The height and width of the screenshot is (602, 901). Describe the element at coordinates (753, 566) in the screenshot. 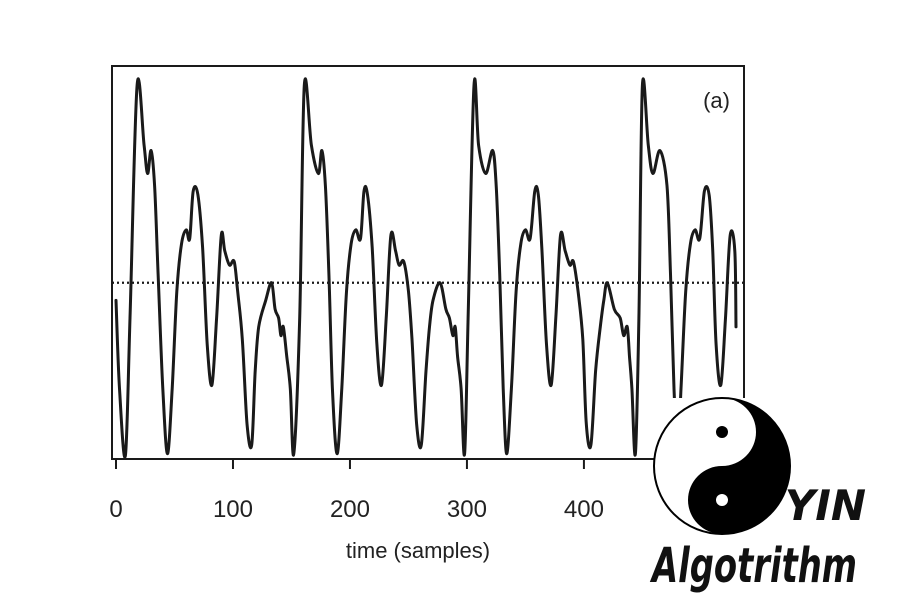

I see `logo-subtitle: Algotrithm` at that location.